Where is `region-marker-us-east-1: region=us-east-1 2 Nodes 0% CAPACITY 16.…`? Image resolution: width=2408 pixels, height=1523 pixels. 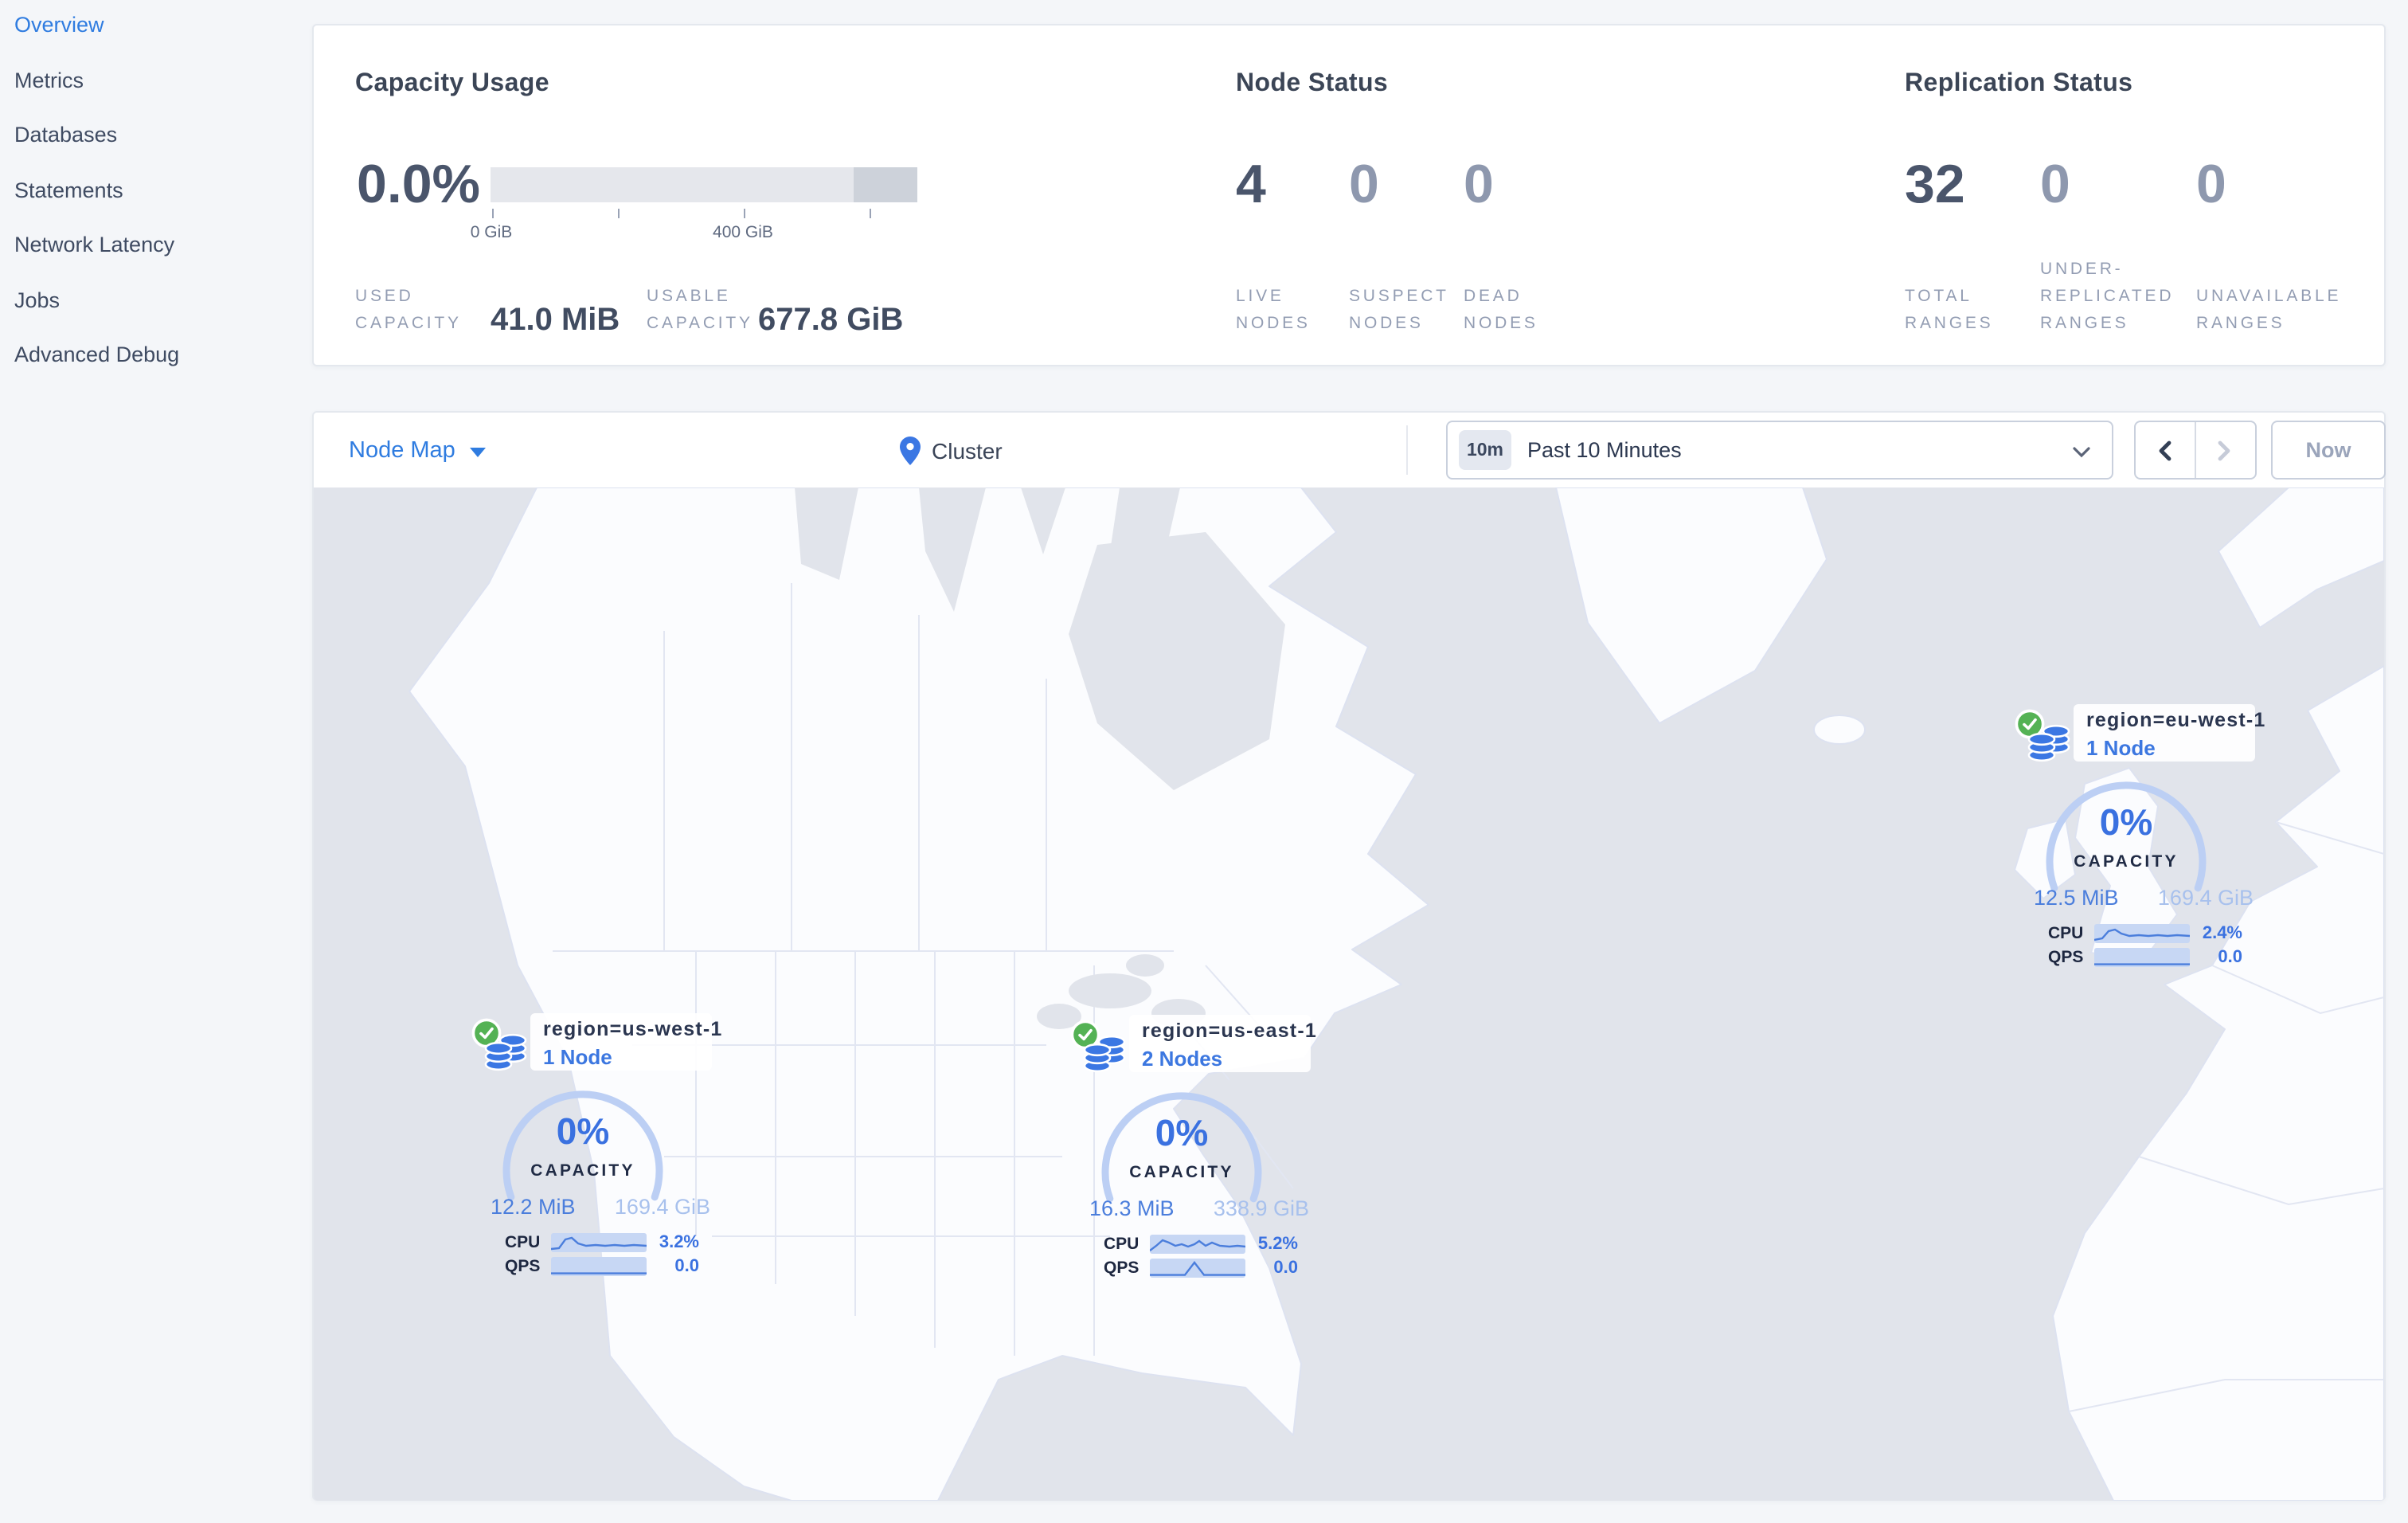
region-marker-us-east-1: region=us-east-1 2 Nodes 0% CAPACITY 16.… is located at coordinates (1181, 1152).